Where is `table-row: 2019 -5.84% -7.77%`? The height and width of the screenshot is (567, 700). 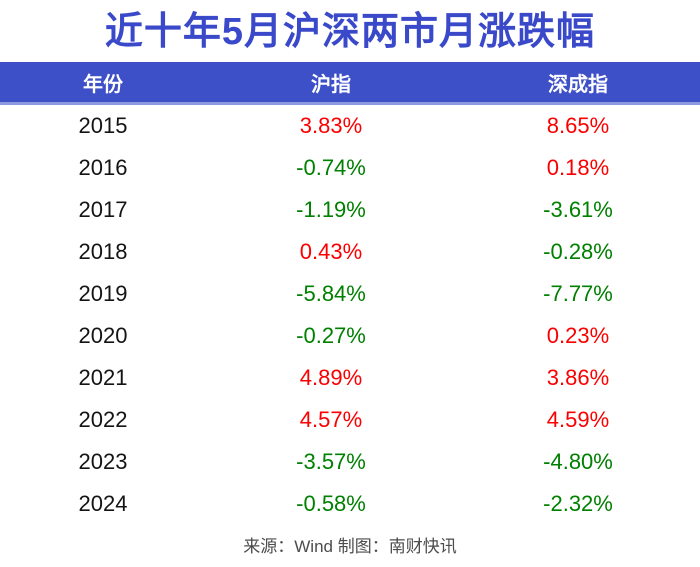 table-row: 2019 -5.84% -7.77% is located at coordinates (350, 294).